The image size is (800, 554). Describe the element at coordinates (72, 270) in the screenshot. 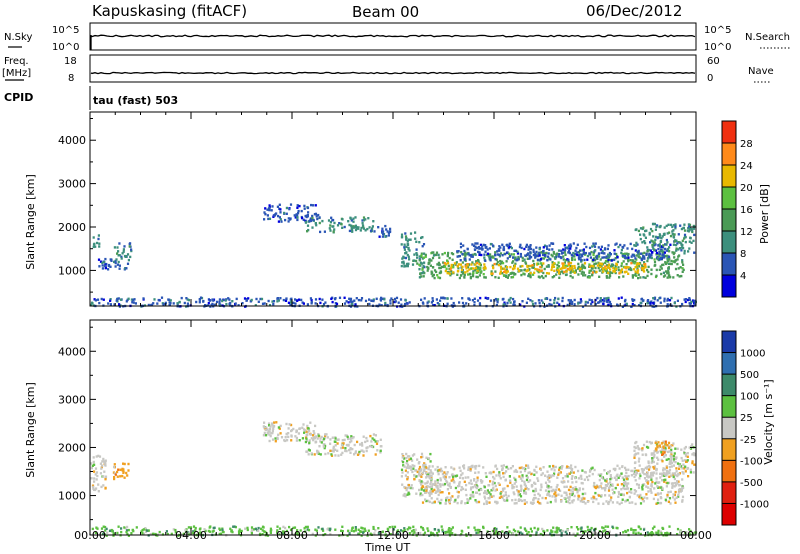

I see `power-y-tick-label: 1000` at that location.